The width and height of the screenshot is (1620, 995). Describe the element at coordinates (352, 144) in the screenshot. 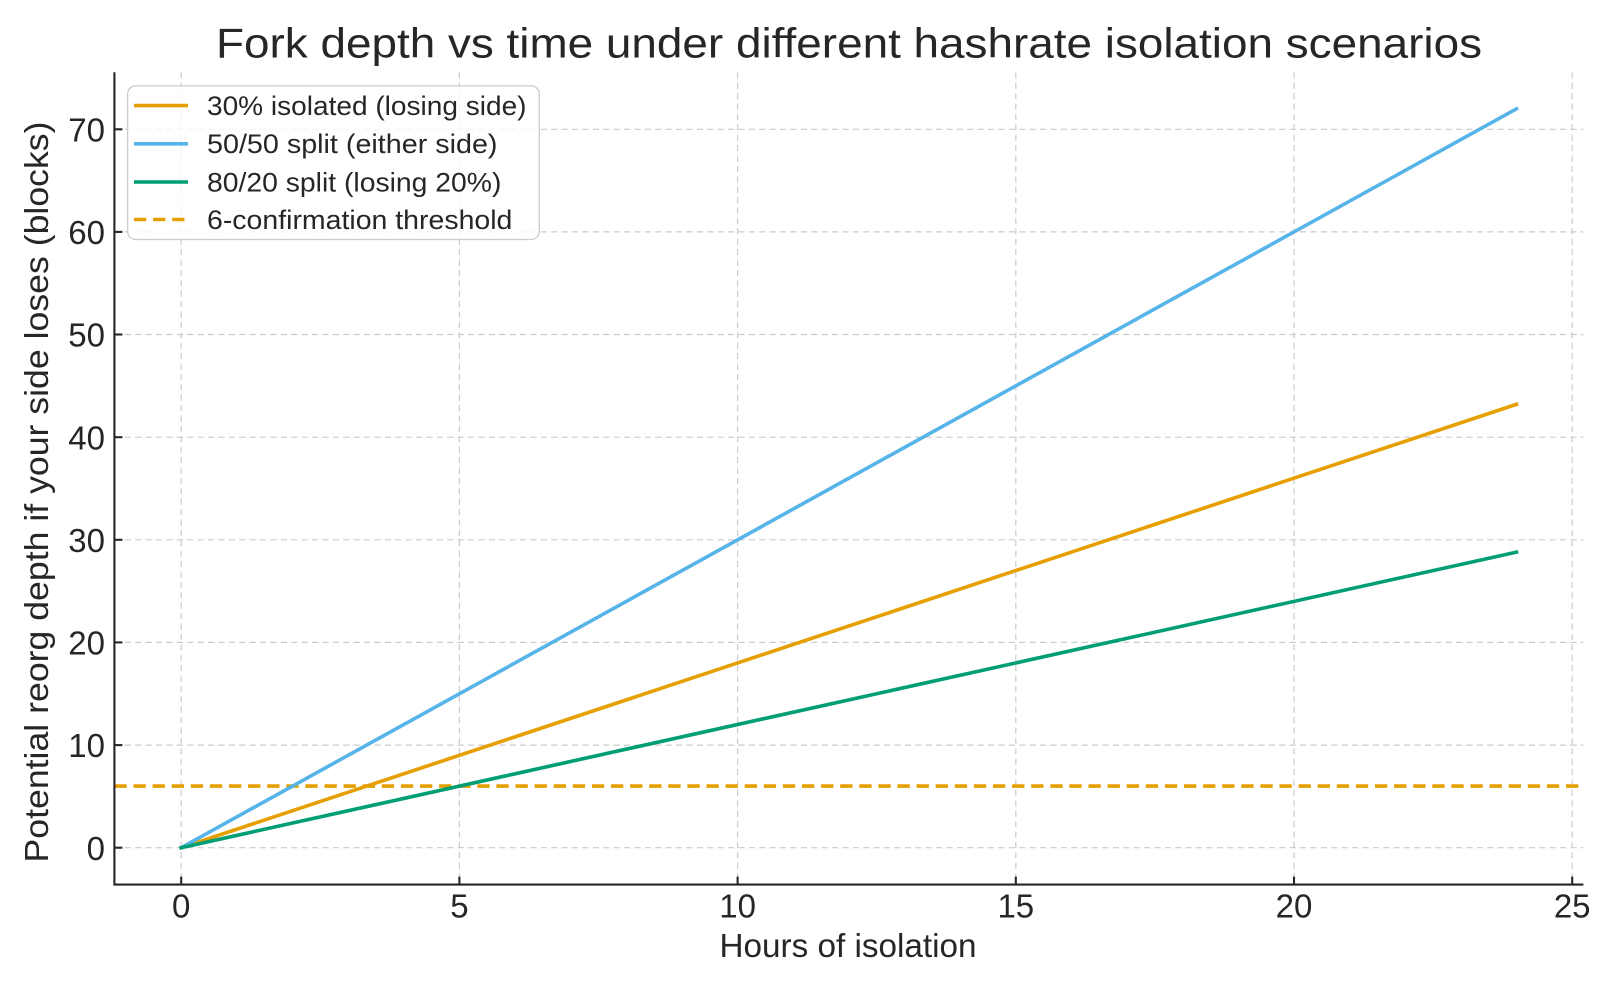

I see `svg-text: 50/50 split (either side)` at that location.